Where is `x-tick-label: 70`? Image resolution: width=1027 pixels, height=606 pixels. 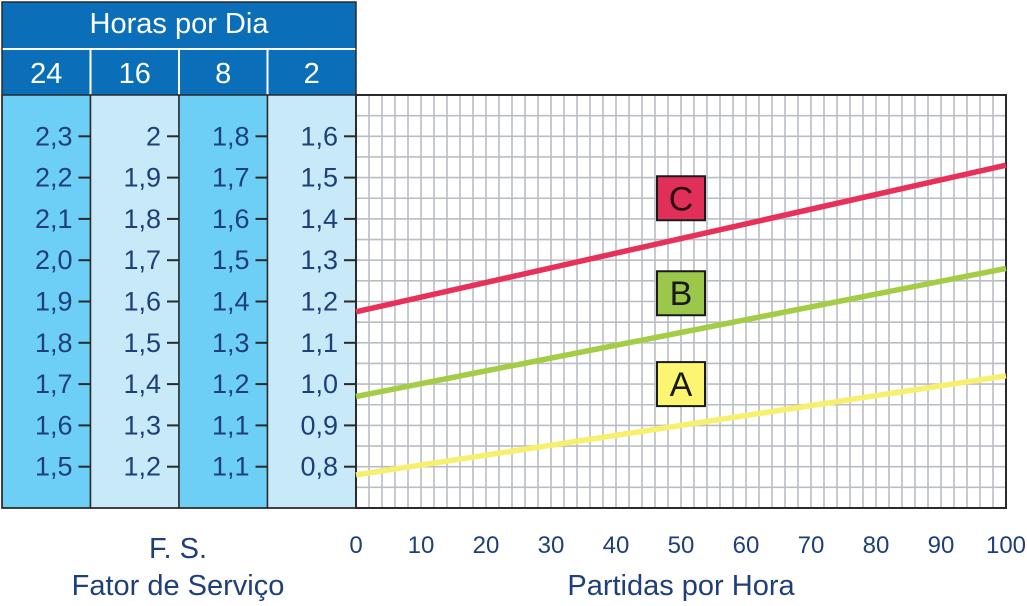 x-tick-label: 70 is located at coordinates (811, 545).